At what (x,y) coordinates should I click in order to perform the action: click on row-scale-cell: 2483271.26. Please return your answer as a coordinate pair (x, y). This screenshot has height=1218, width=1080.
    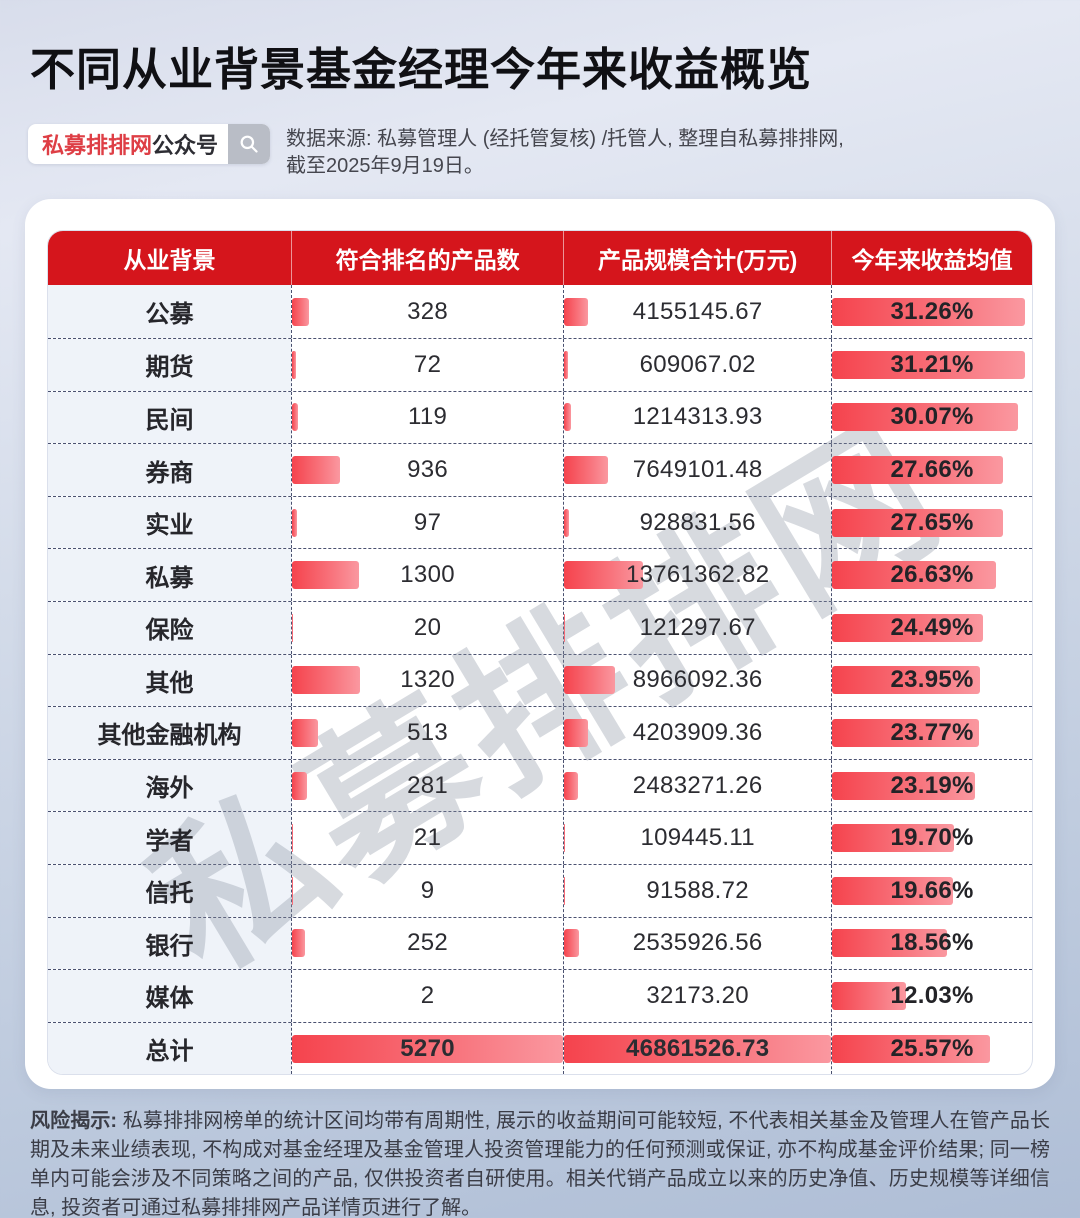
    Looking at the image, I should click on (697, 785).